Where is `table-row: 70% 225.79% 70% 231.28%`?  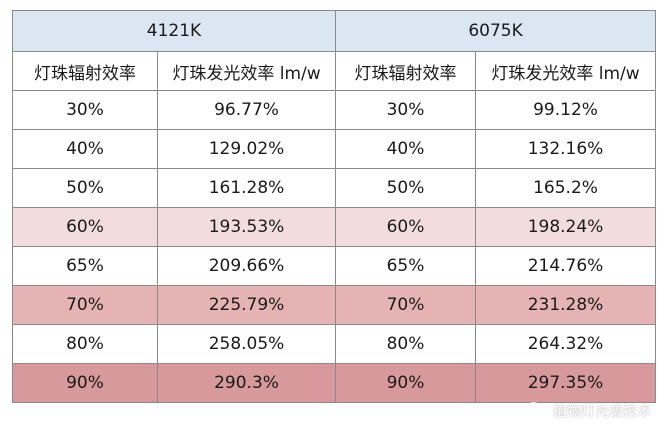 table-row: 70% 225.79% 70% 231.28% is located at coordinates (334, 305).